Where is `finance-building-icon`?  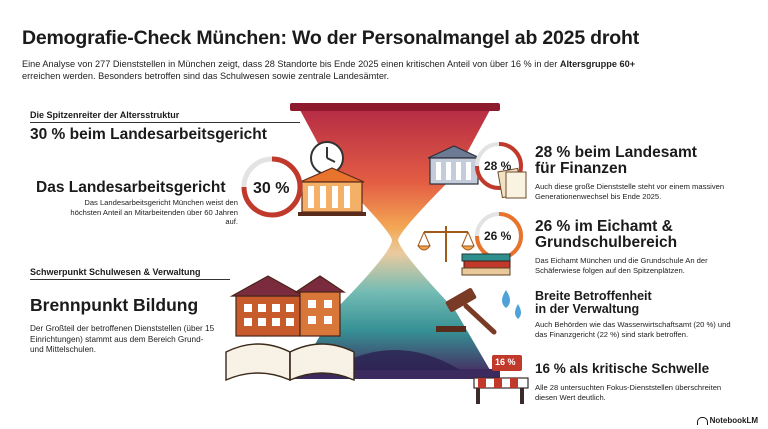
finance-building-icon is located at coordinates (454, 165).